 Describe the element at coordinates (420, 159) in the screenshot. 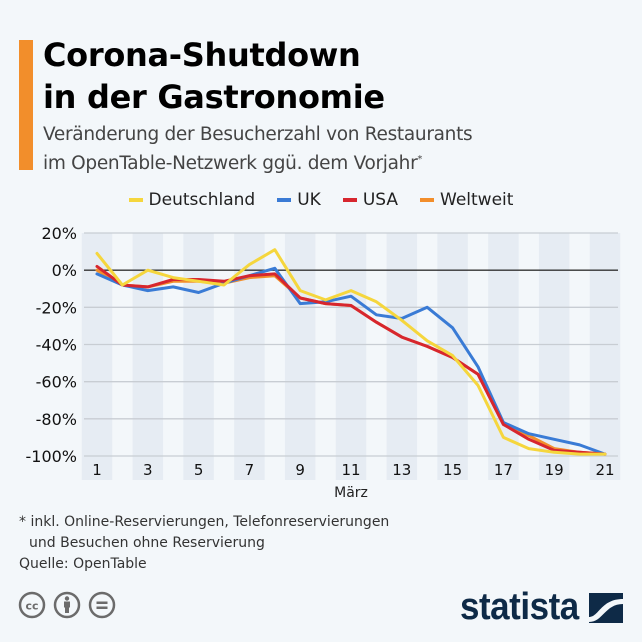

I see `footnote-mark: *` at that location.